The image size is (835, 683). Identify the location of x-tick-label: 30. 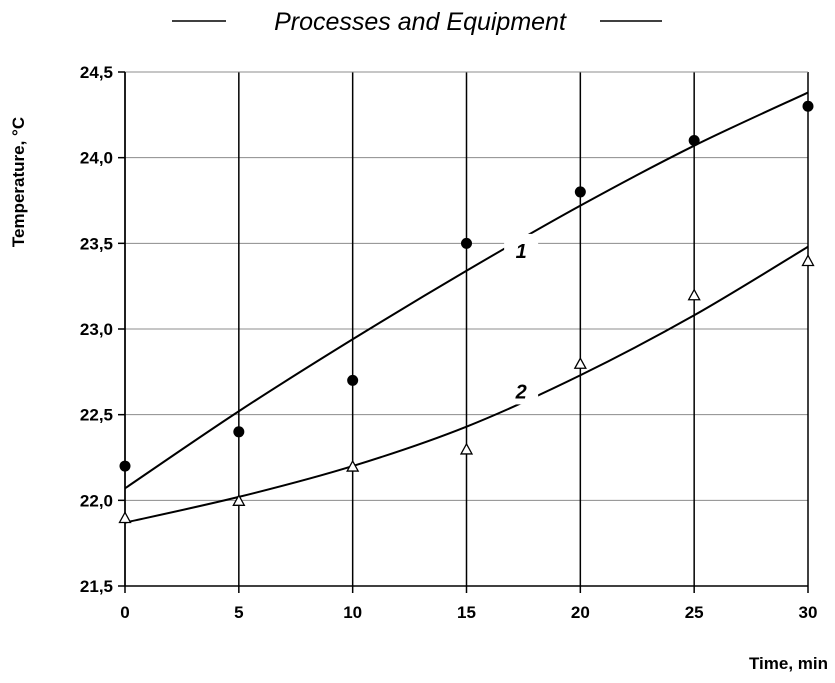
(808, 612).